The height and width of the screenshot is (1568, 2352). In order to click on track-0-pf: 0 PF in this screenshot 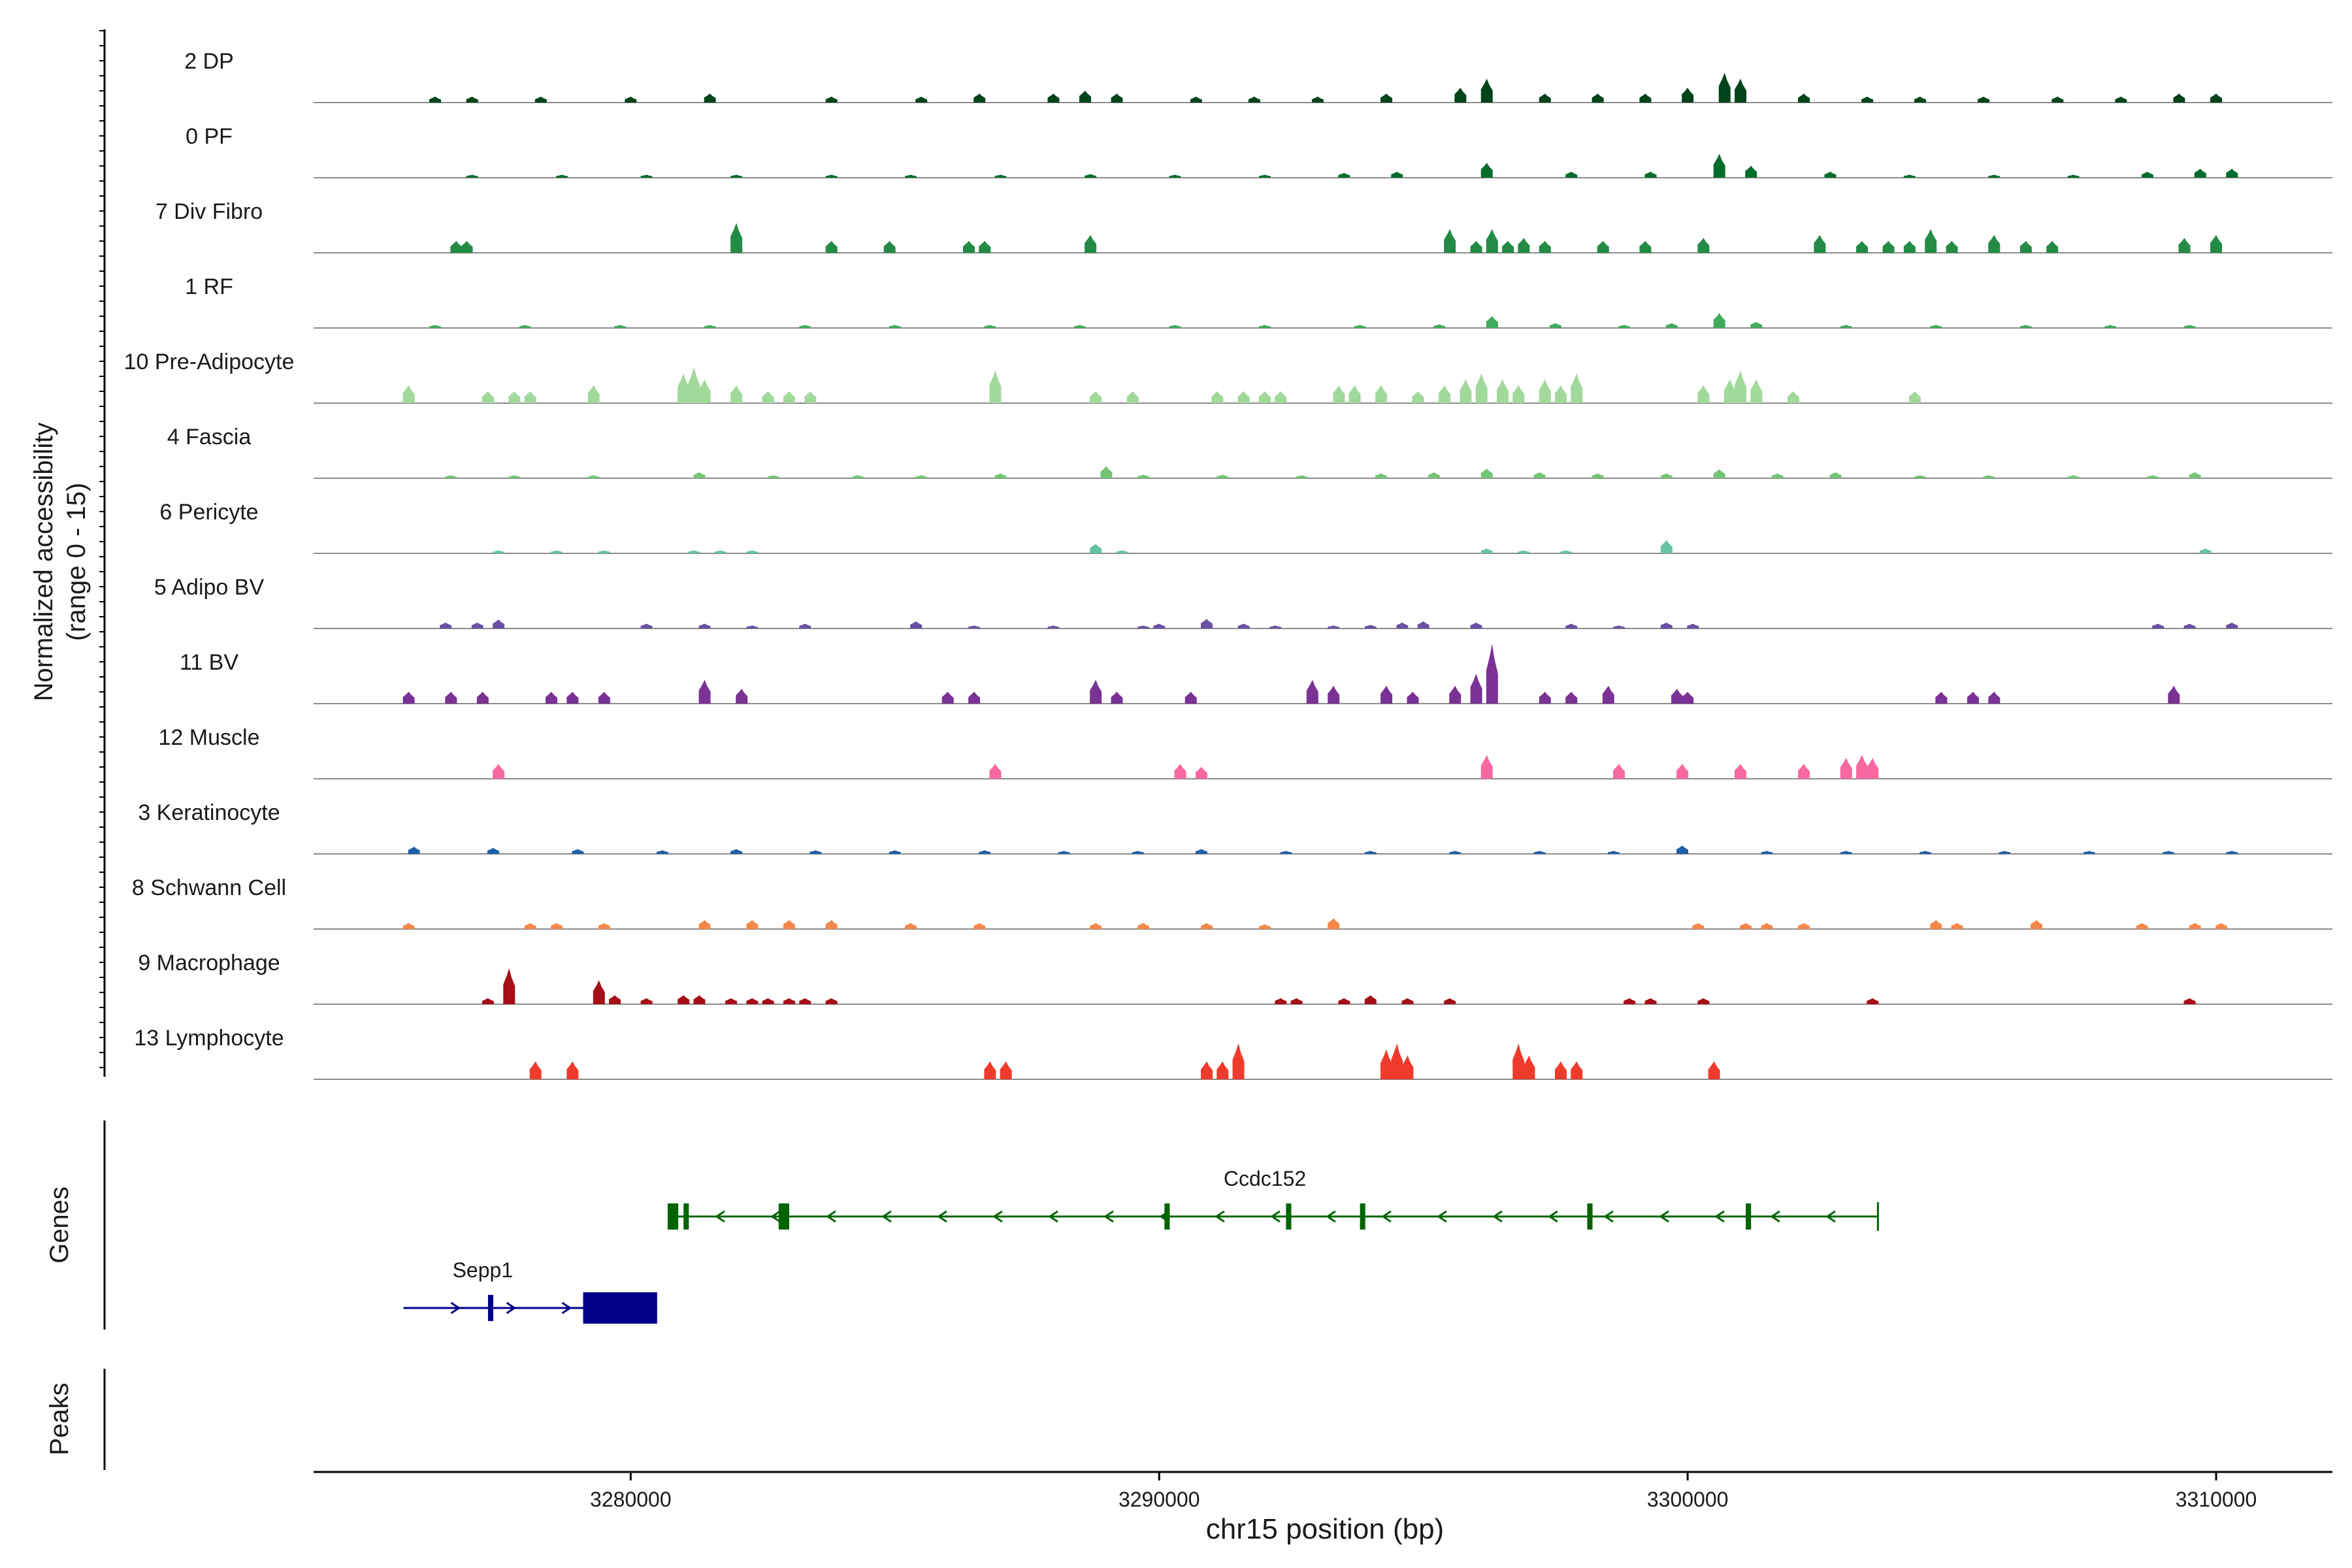, I will do `click(1259, 151)`.